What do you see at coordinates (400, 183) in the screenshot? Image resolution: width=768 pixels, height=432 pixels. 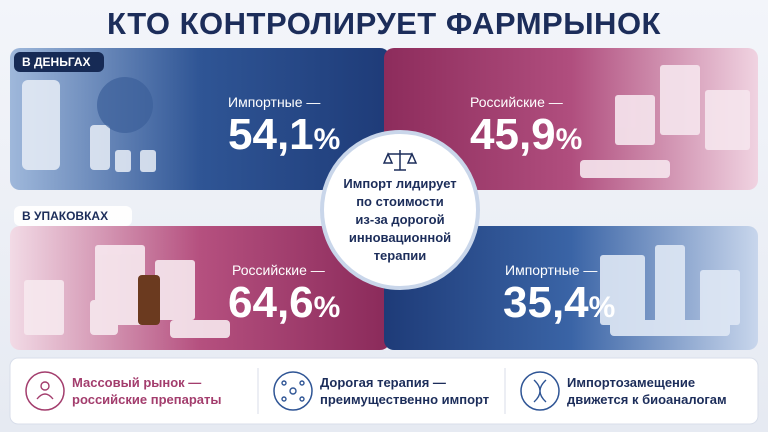 I see `text-line: Импорт лидирует` at bounding box center [400, 183].